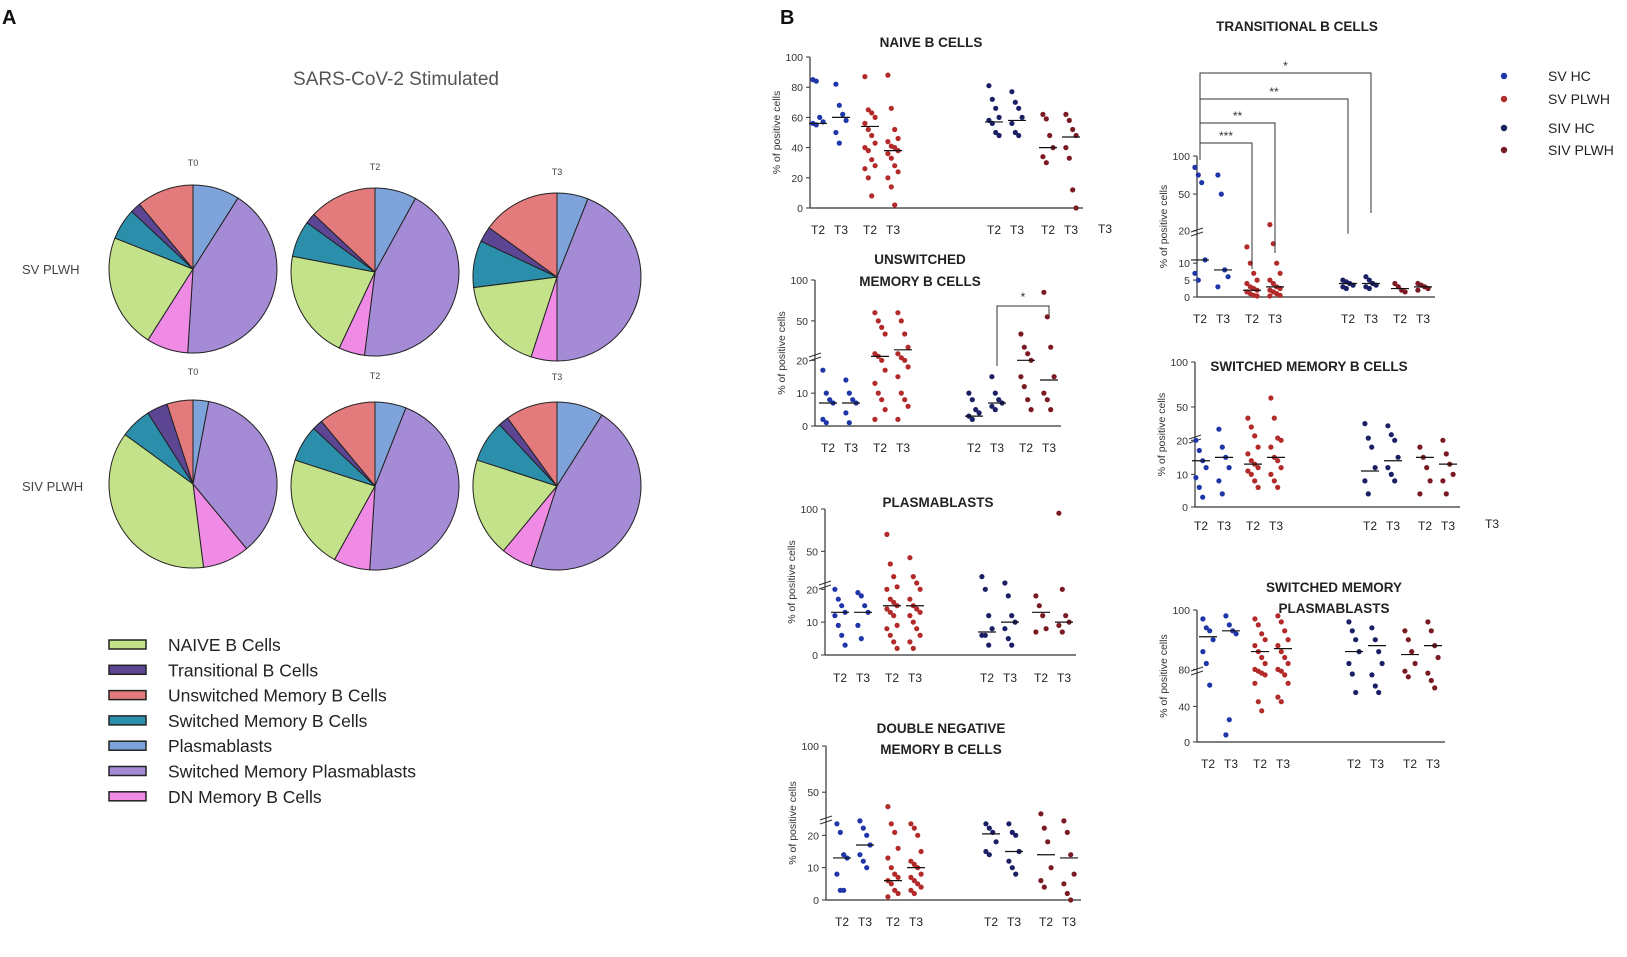  What do you see at coordinates (826, 818) in the screenshot?
I see `axis-break-mark` at bounding box center [826, 818].